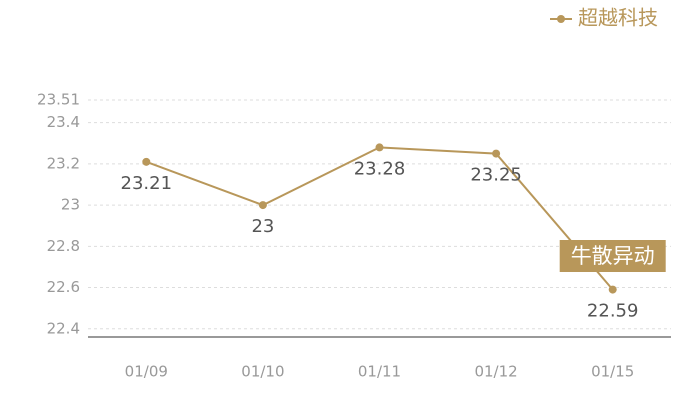  What do you see at coordinates (63, 163) in the screenshot?
I see `y-tick-label: 23.2` at bounding box center [63, 163].